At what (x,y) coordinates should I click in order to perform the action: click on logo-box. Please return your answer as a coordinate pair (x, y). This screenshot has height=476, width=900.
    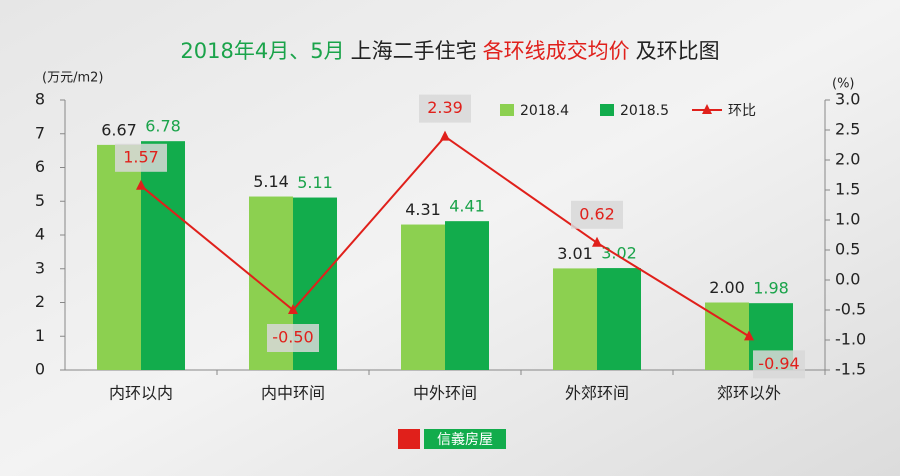
    Looking at the image, I should click on (465, 439).